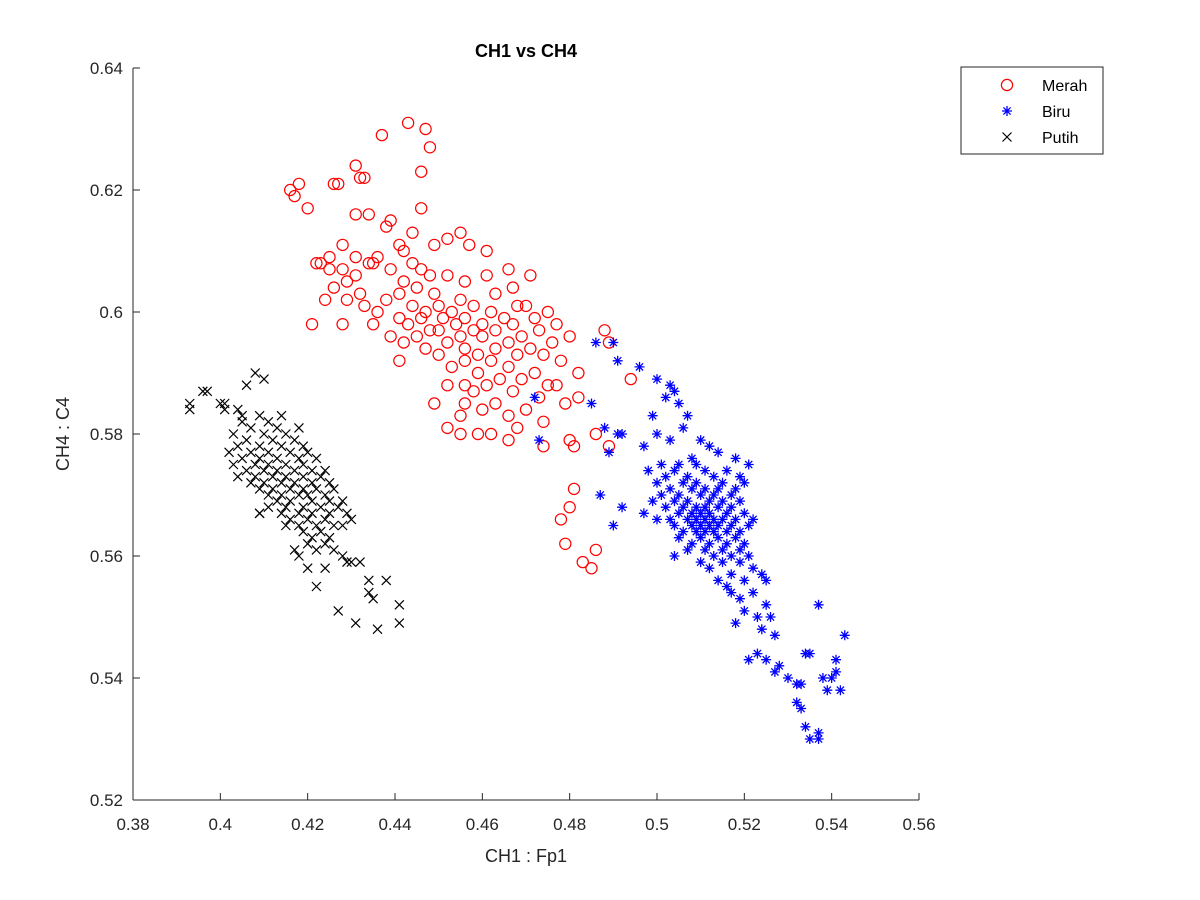 This screenshot has height=900, width=1200. I want to click on y-tick-label: 0.54, so click(106, 678).